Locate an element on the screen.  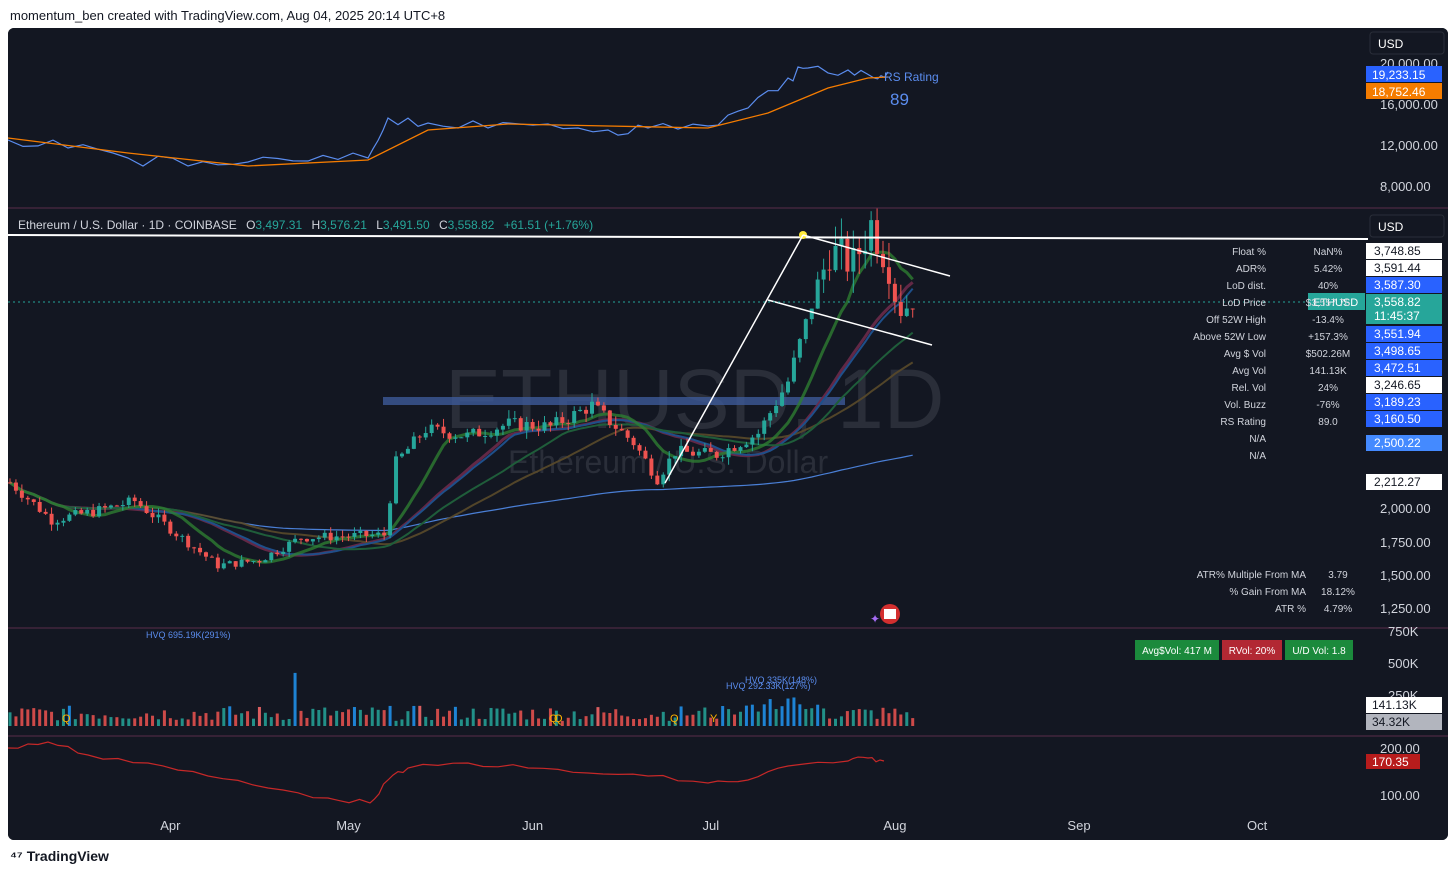
resistance-zone is located at coordinates (614, 401).